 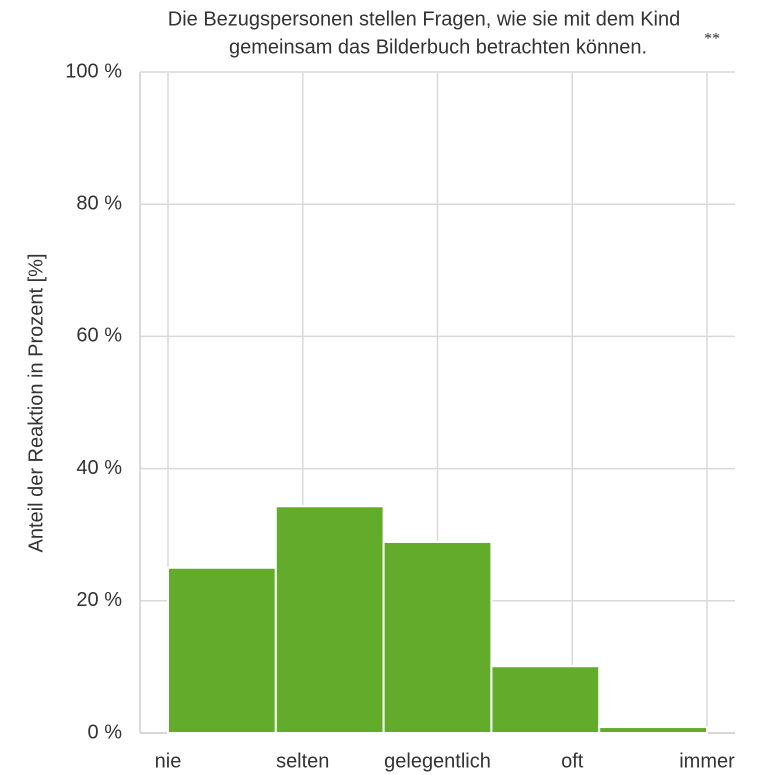 What do you see at coordinates (93, 71) in the screenshot?
I see `y-tick-label: 100 %` at bounding box center [93, 71].